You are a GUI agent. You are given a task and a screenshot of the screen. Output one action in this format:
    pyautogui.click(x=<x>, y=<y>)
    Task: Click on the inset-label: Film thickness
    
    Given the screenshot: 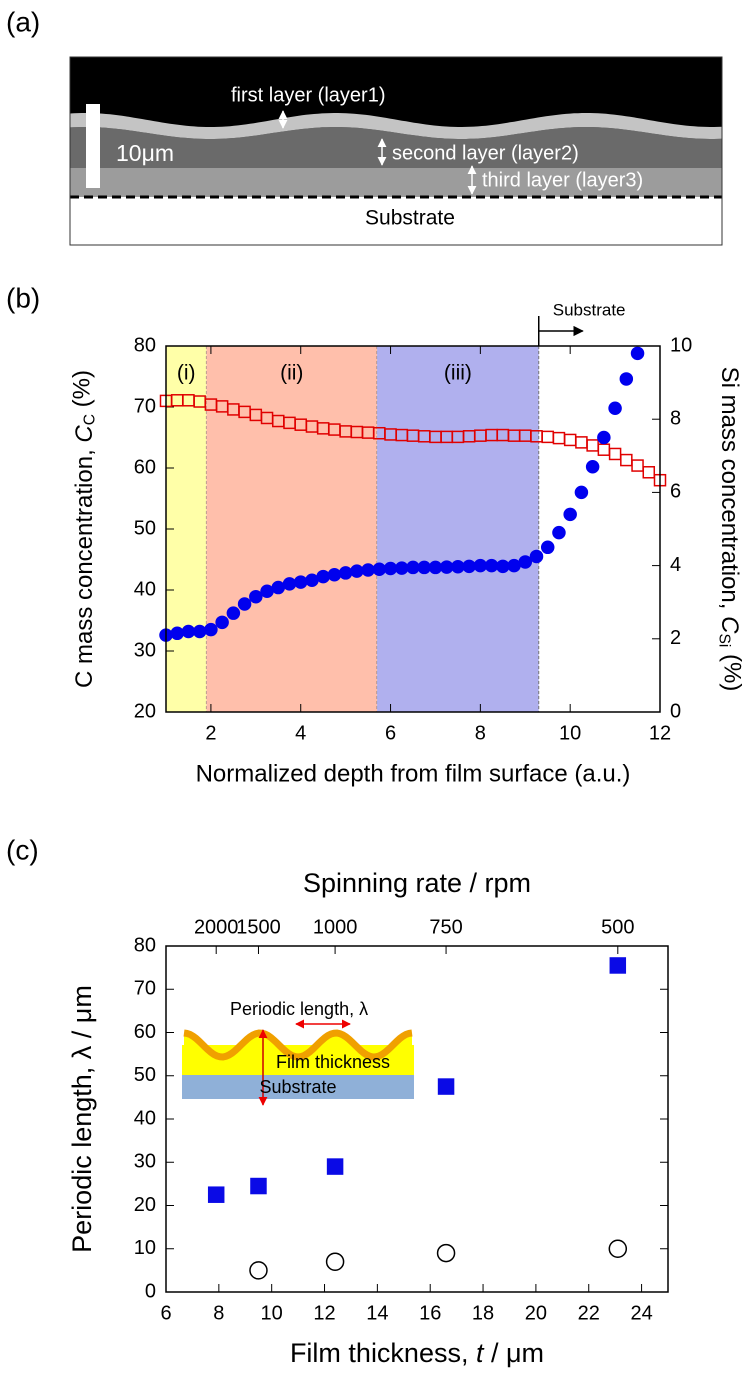 What is the action you would take?
    pyautogui.click(x=333, y=1062)
    